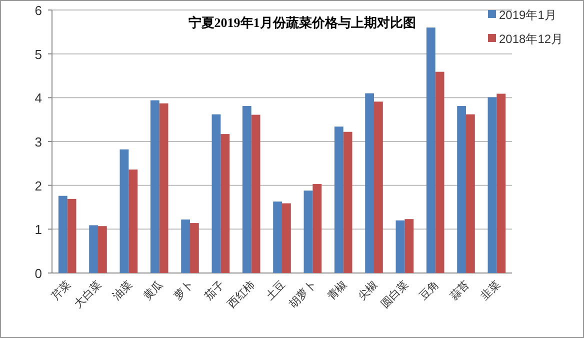  I want to click on x-tick-label: 大白菜, so click(88, 294).